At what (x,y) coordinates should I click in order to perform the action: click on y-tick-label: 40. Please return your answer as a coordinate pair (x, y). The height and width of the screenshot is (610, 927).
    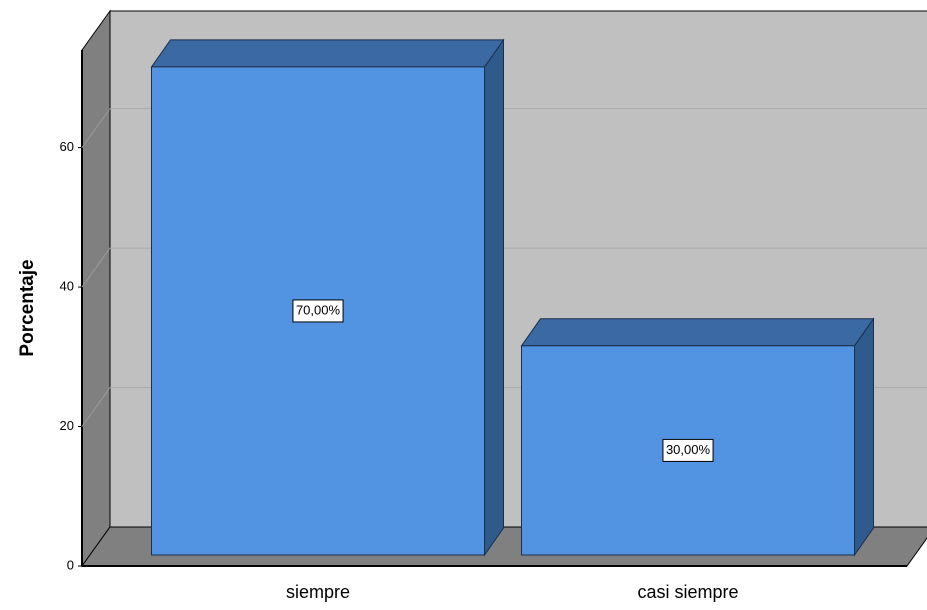
    Looking at the image, I should click on (67, 286).